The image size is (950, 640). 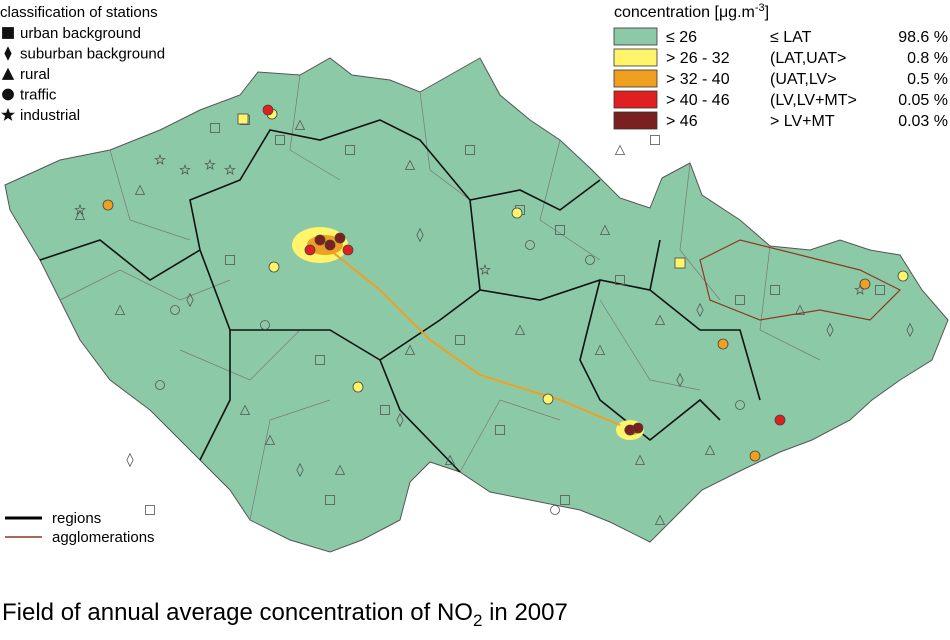 What do you see at coordinates (698, 100) in the screenshot?
I see `range-label: > 40 - 46` at bounding box center [698, 100].